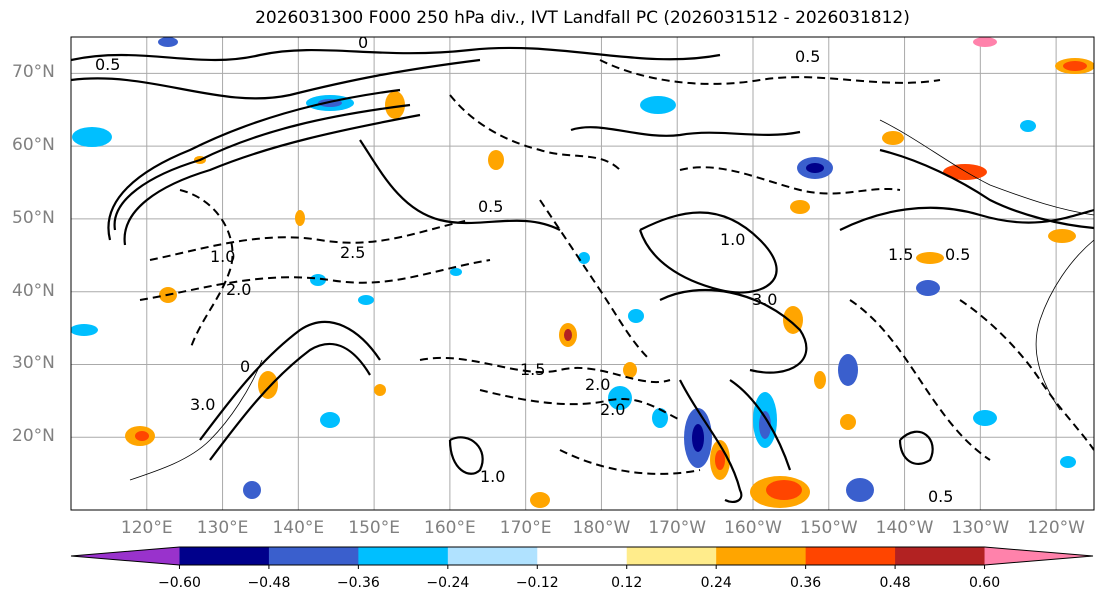 The height and width of the screenshot is (604, 1105). What do you see at coordinates (677, 528) in the screenshot?
I see `longitude-label: 170°W` at bounding box center [677, 528].